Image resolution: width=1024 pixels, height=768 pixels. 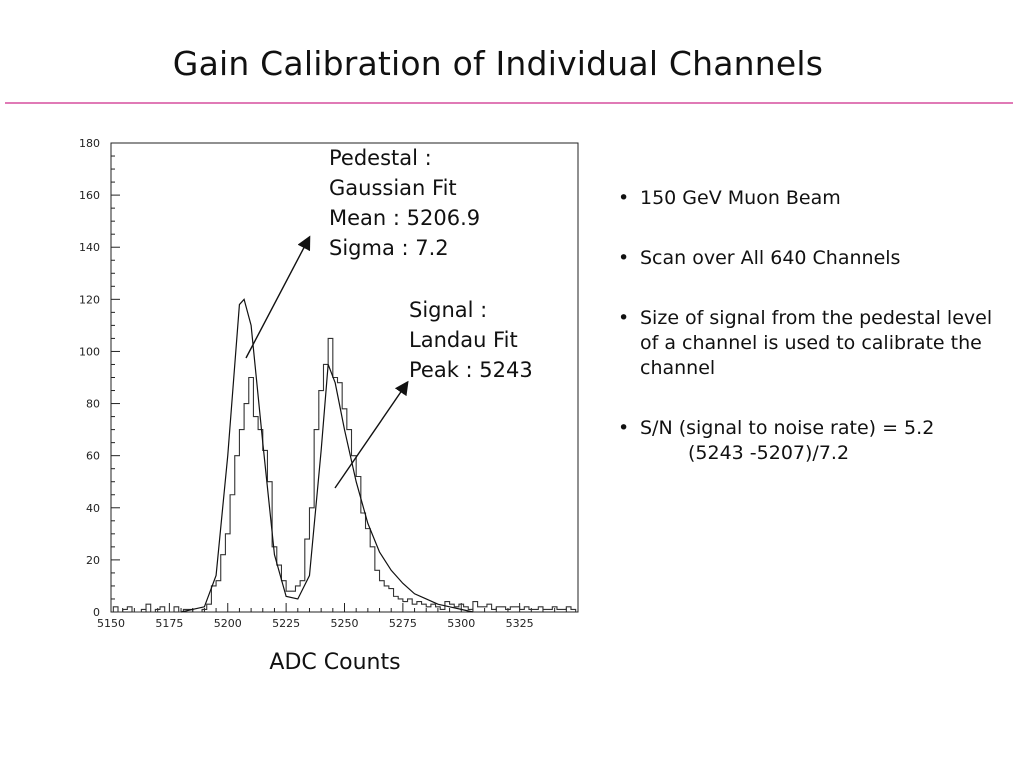 I want to click on y-tick-label: 40, so click(x=93, y=508).